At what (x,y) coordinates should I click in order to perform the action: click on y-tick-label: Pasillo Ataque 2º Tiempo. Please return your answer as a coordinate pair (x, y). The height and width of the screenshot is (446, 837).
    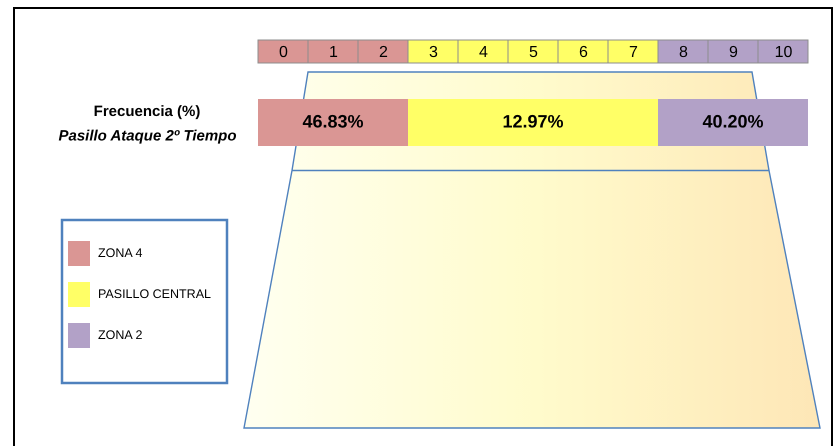
    Looking at the image, I should click on (147, 136).